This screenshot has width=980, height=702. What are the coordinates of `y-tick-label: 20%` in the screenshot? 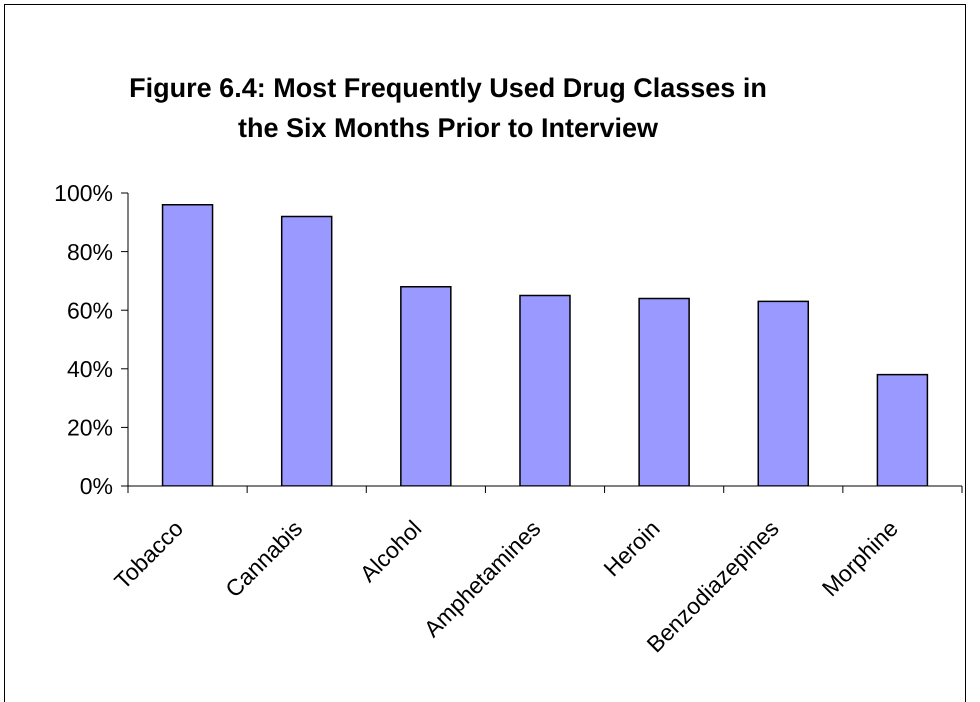 It's located at (89, 427).